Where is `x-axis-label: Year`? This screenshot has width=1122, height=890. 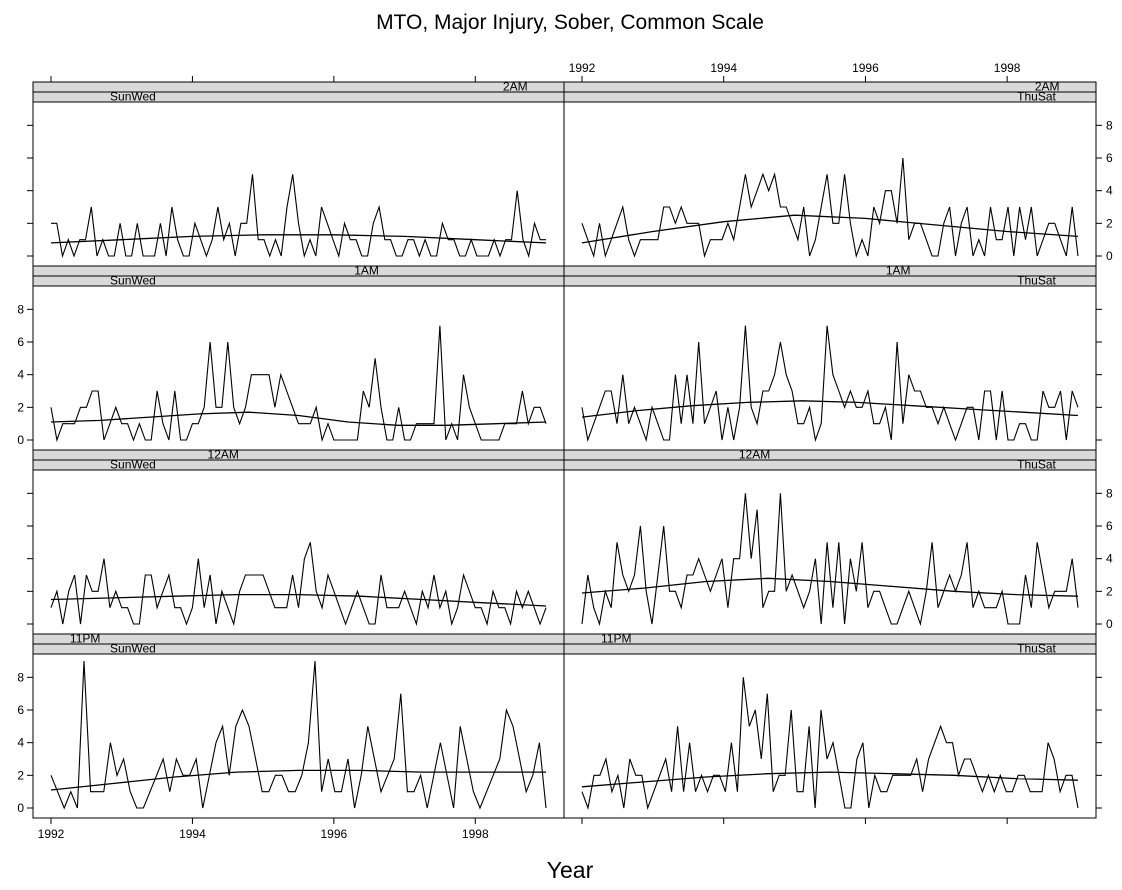 x-axis-label: Year is located at coordinates (570, 870).